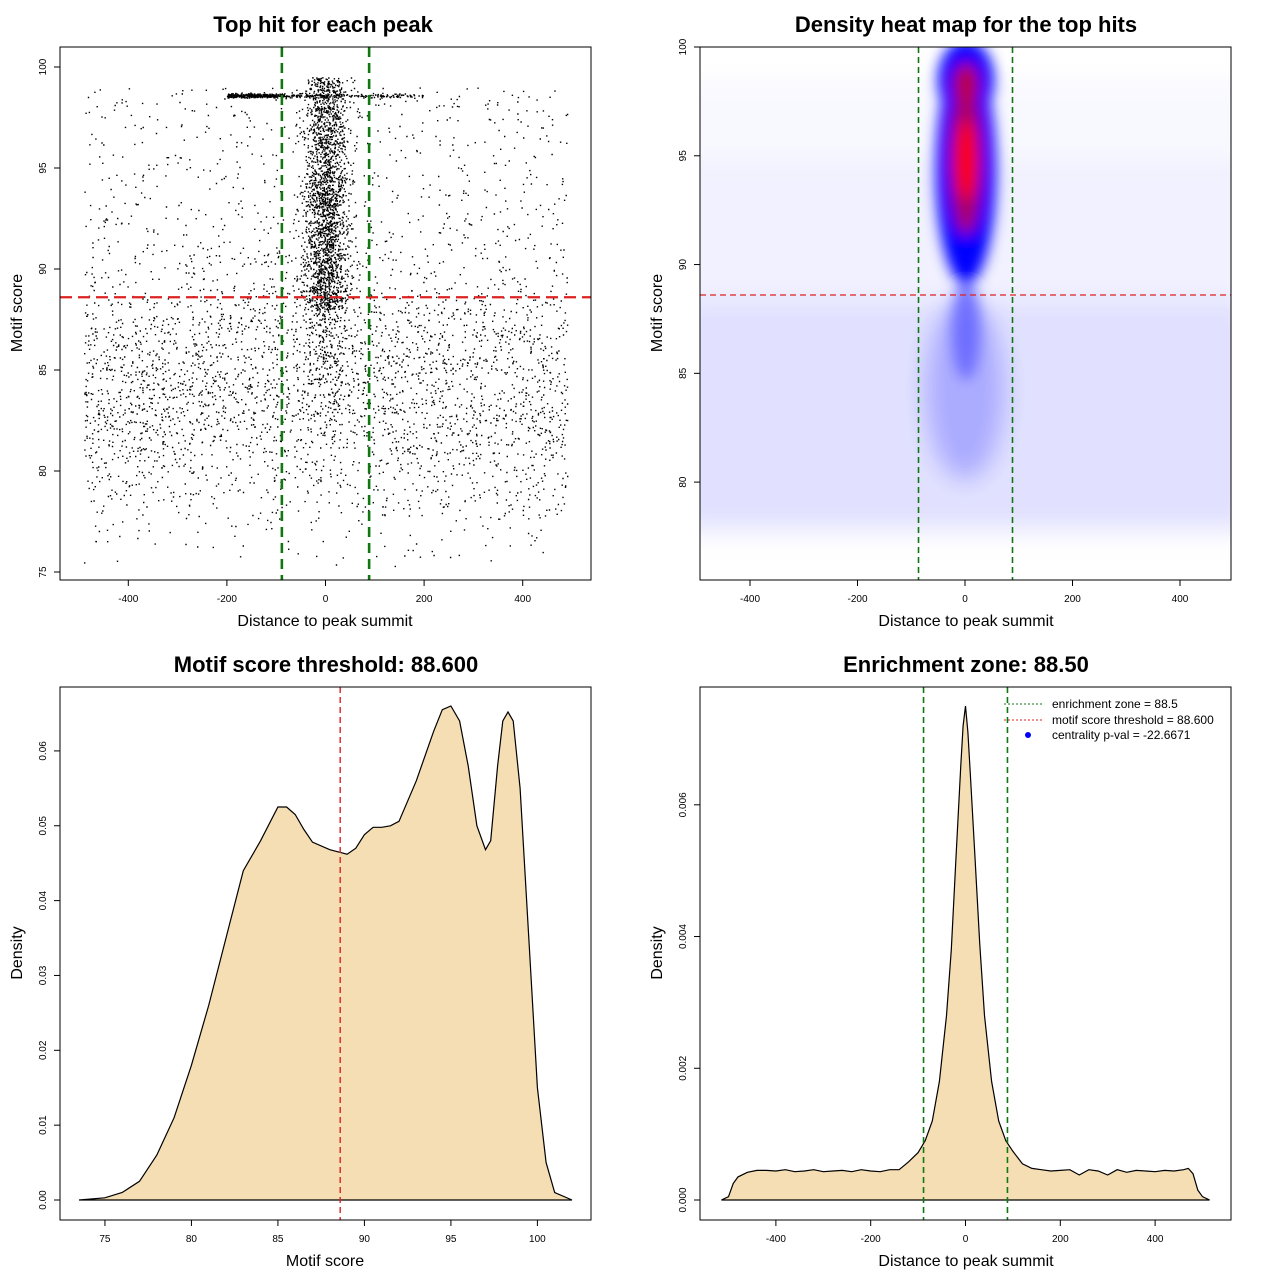 The image size is (1280, 1280). What do you see at coordinates (17, 952) in the screenshot?
I see `score-density-ylabel: Density` at bounding box center [17, 952].